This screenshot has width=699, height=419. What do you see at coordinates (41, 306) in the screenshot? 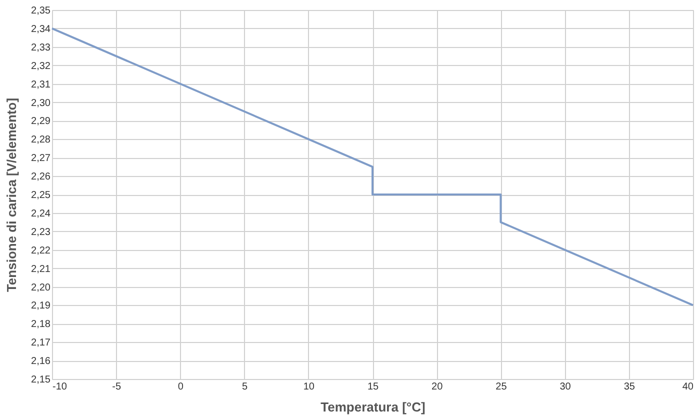
I see `y-tick-label: 2,19` at bounding box center [41, 306].